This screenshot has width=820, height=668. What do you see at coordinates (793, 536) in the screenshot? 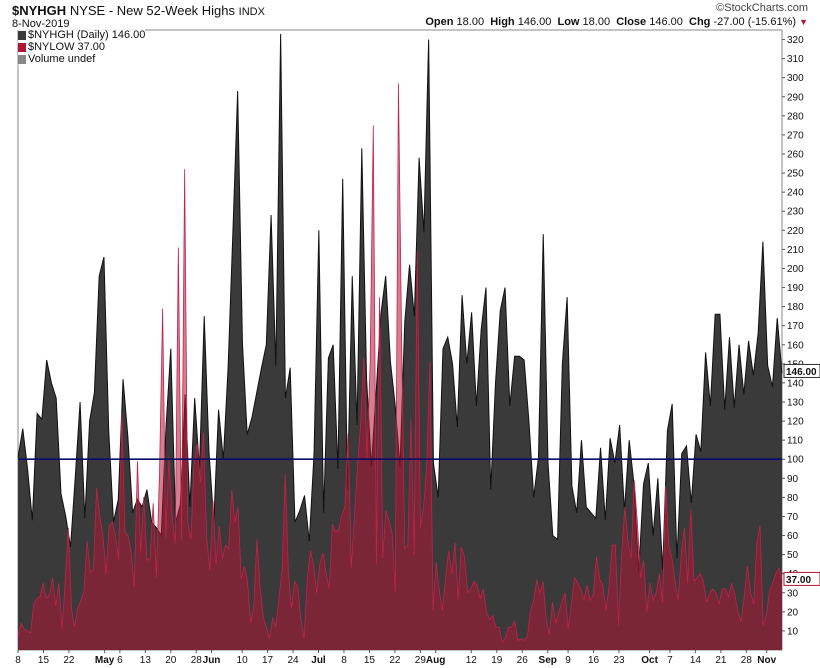
I see `y-tick-label: 60` at bounding box center [793, 536].